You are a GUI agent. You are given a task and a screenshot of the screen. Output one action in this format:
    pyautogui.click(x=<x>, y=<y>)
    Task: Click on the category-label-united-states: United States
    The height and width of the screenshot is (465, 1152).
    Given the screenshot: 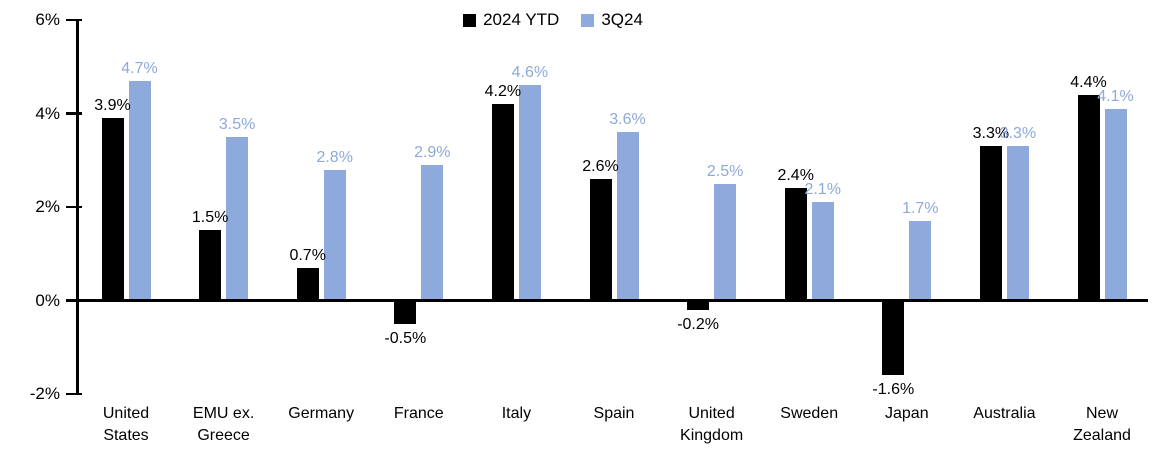 What is the action you would take?
    pyautogui.click(x=126, y=424)
    